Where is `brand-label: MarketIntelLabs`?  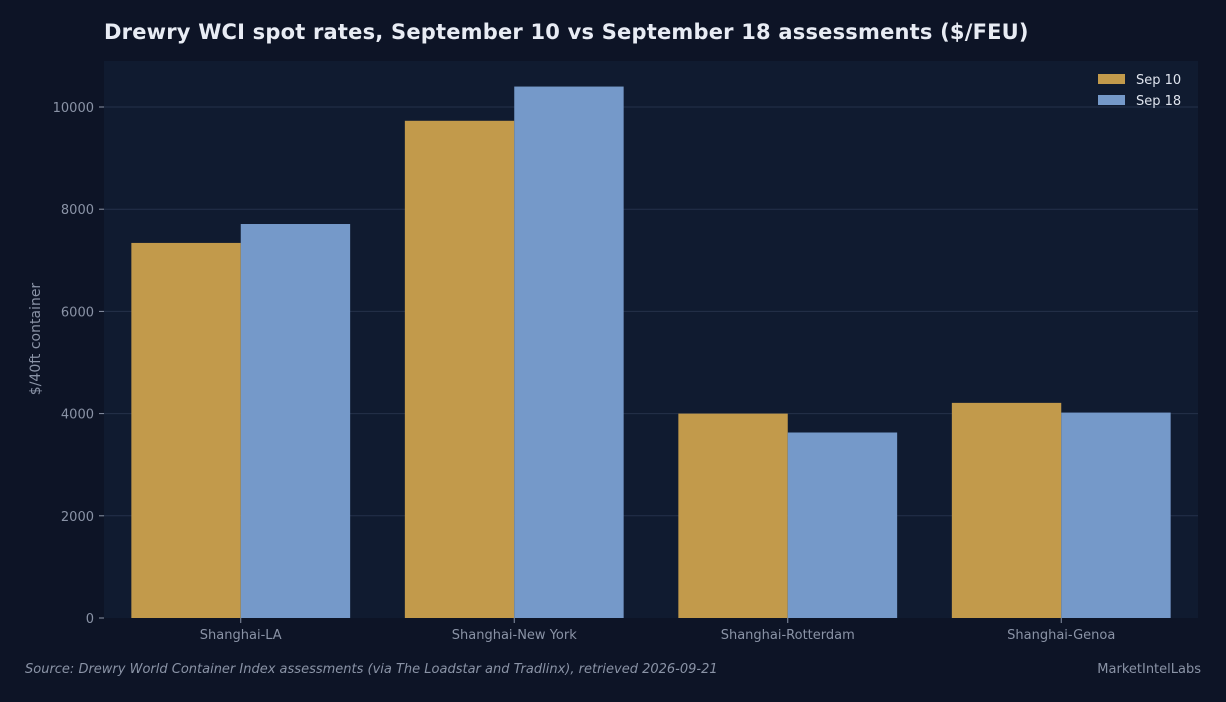
brand-label: MarketIntelLabs is located at coordinates (1149, 669).